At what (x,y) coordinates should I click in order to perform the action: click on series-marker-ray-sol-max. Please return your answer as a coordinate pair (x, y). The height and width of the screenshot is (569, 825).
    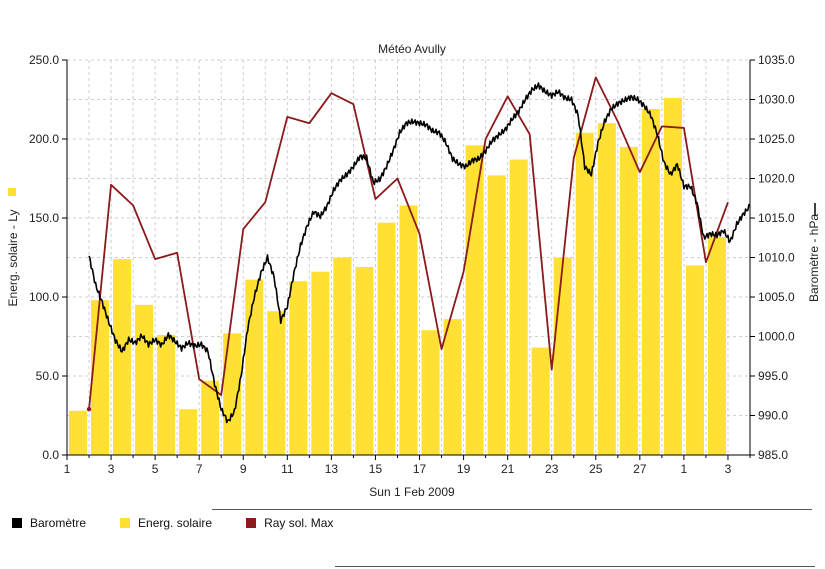
    Looking at the image, I should click on (89, 409).